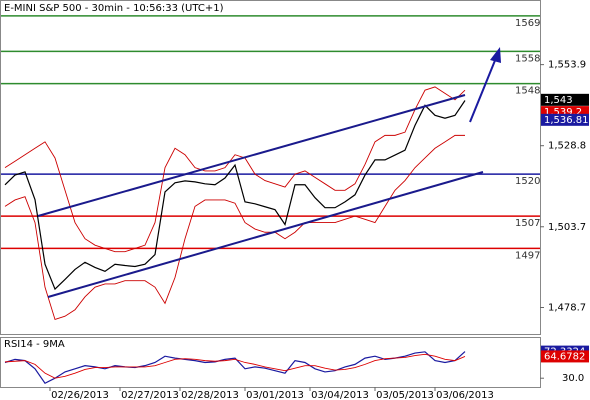 Image resolution: width=590 pixels, height=400 pixels. Describe the element at coordinates (573, 378) in the screenshot. I see `y-tick-label: 30.0` at that location.